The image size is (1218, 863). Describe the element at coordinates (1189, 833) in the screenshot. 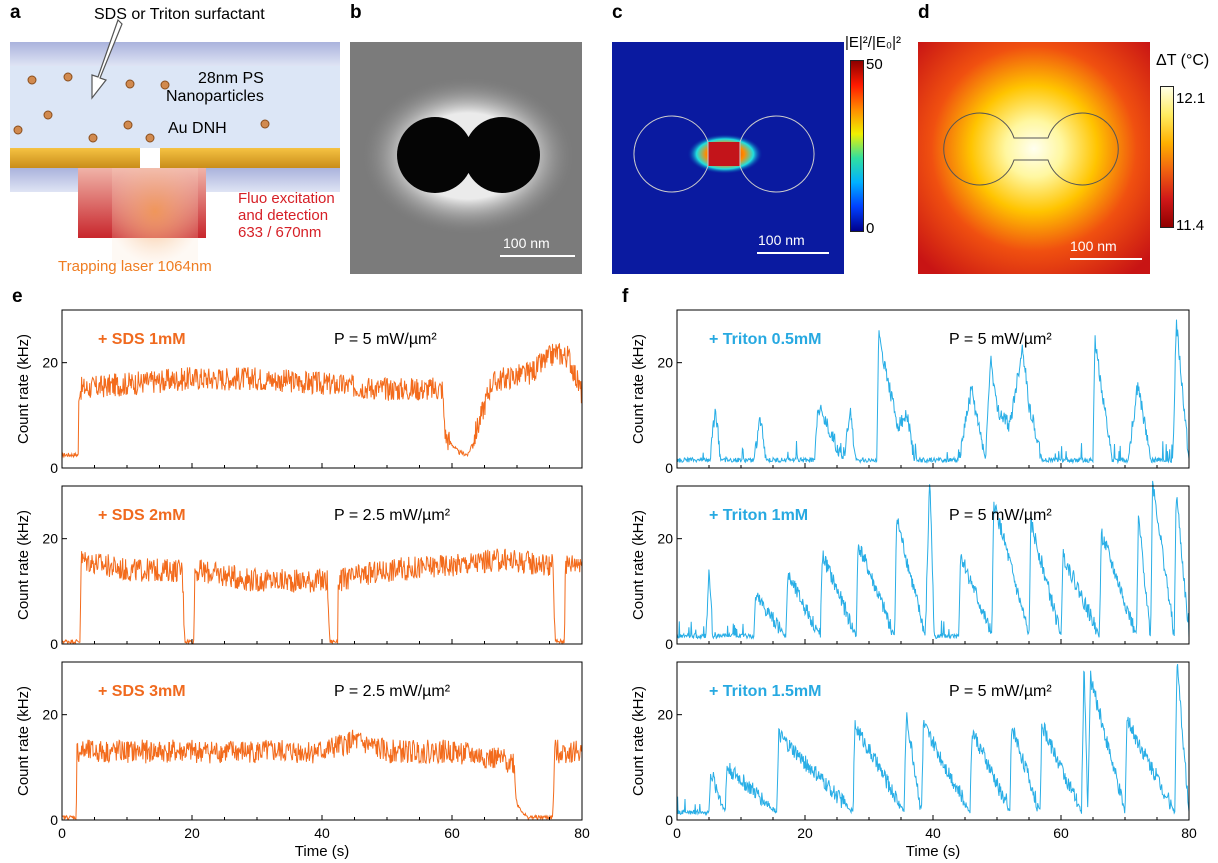

I see `x-tick-label-6-80: 80` at that location.